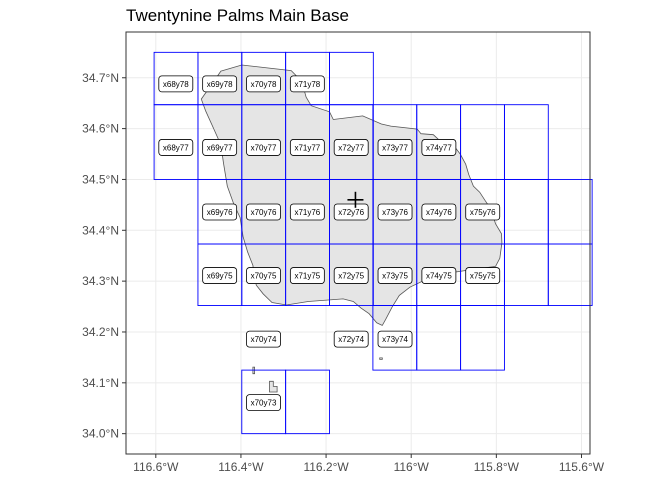 The height and width of the screenshot is (480, 672). I want to click on tile-label: x70y77, so click(263, 147).